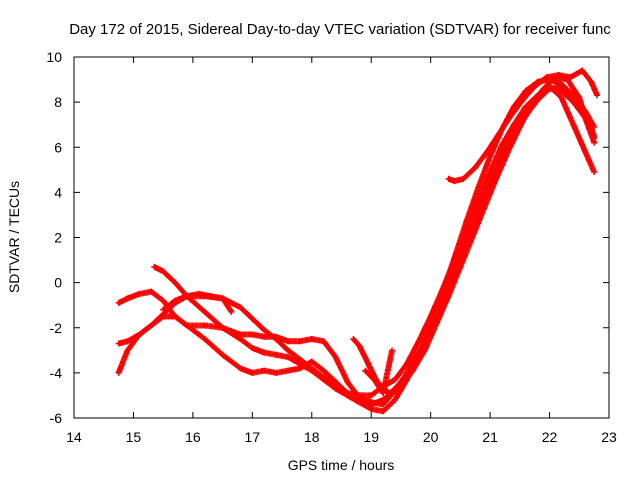 The width and height of the screenshot is (640, 480). I want to click on x-tick-label-8: 22, so click(550, 437).